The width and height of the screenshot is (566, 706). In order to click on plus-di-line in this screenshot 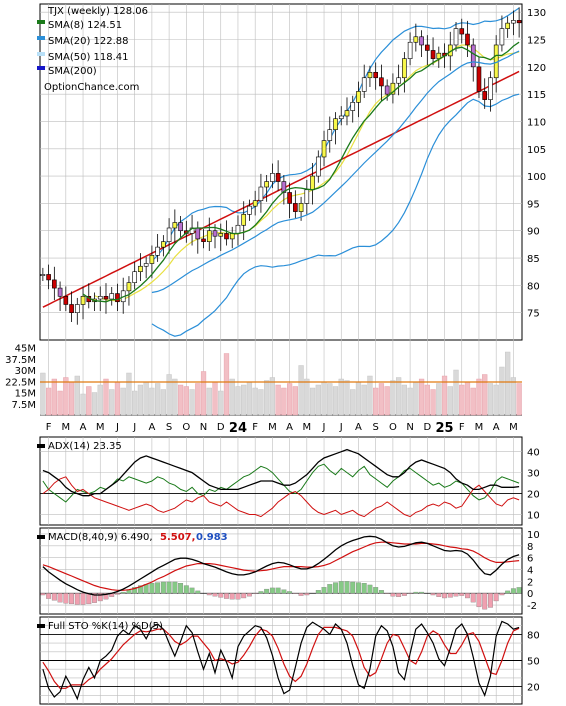, I will do `click(281, 483)`.